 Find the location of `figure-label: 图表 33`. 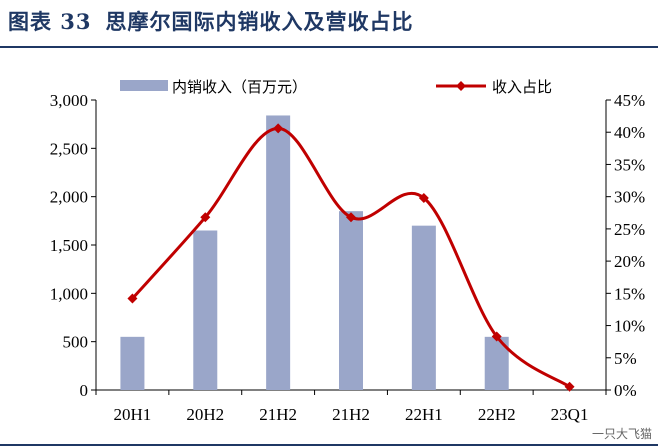

figure-label: 图表 33 is located at coordinates (50, 21).